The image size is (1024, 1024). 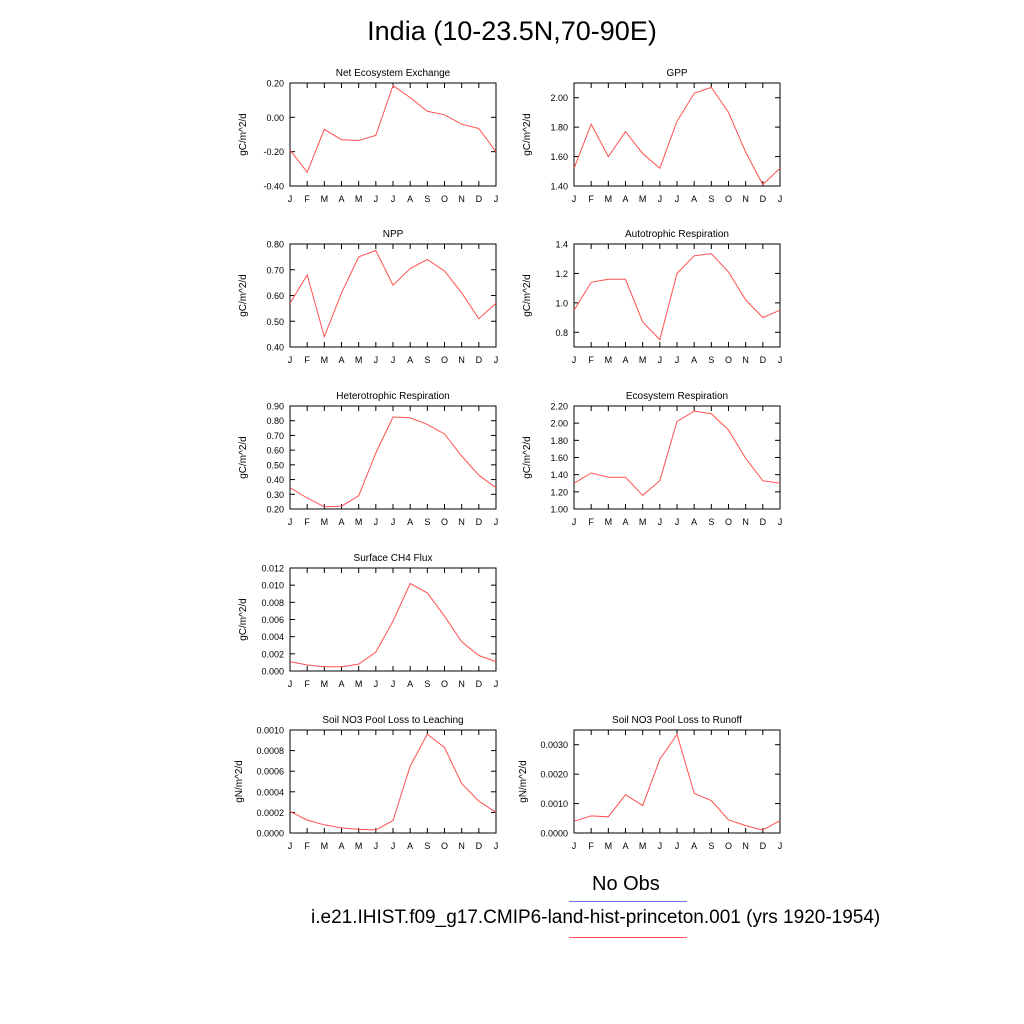 I want to click on y-tick-label: 0.004, so click(x=272, y=637).